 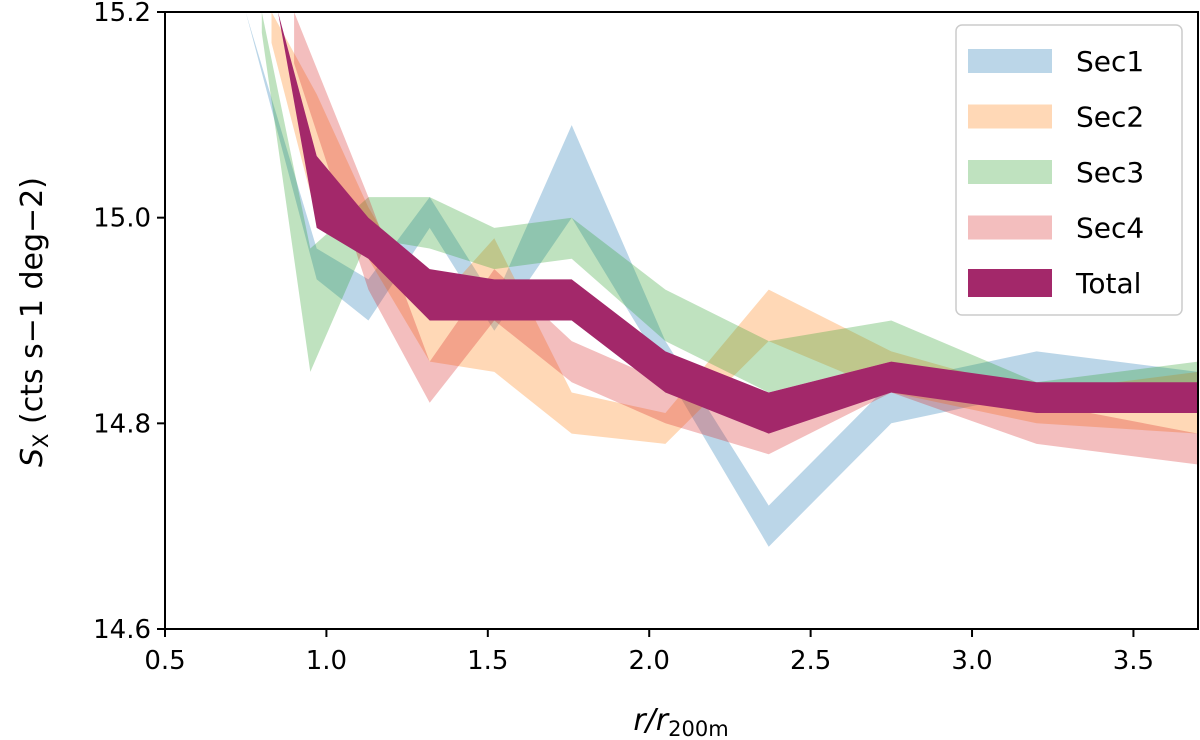 I want to click on x-axis: 0.5 1.0 1.5 2.0 2.5 3.0 3.5, so click(x=649, y=652).